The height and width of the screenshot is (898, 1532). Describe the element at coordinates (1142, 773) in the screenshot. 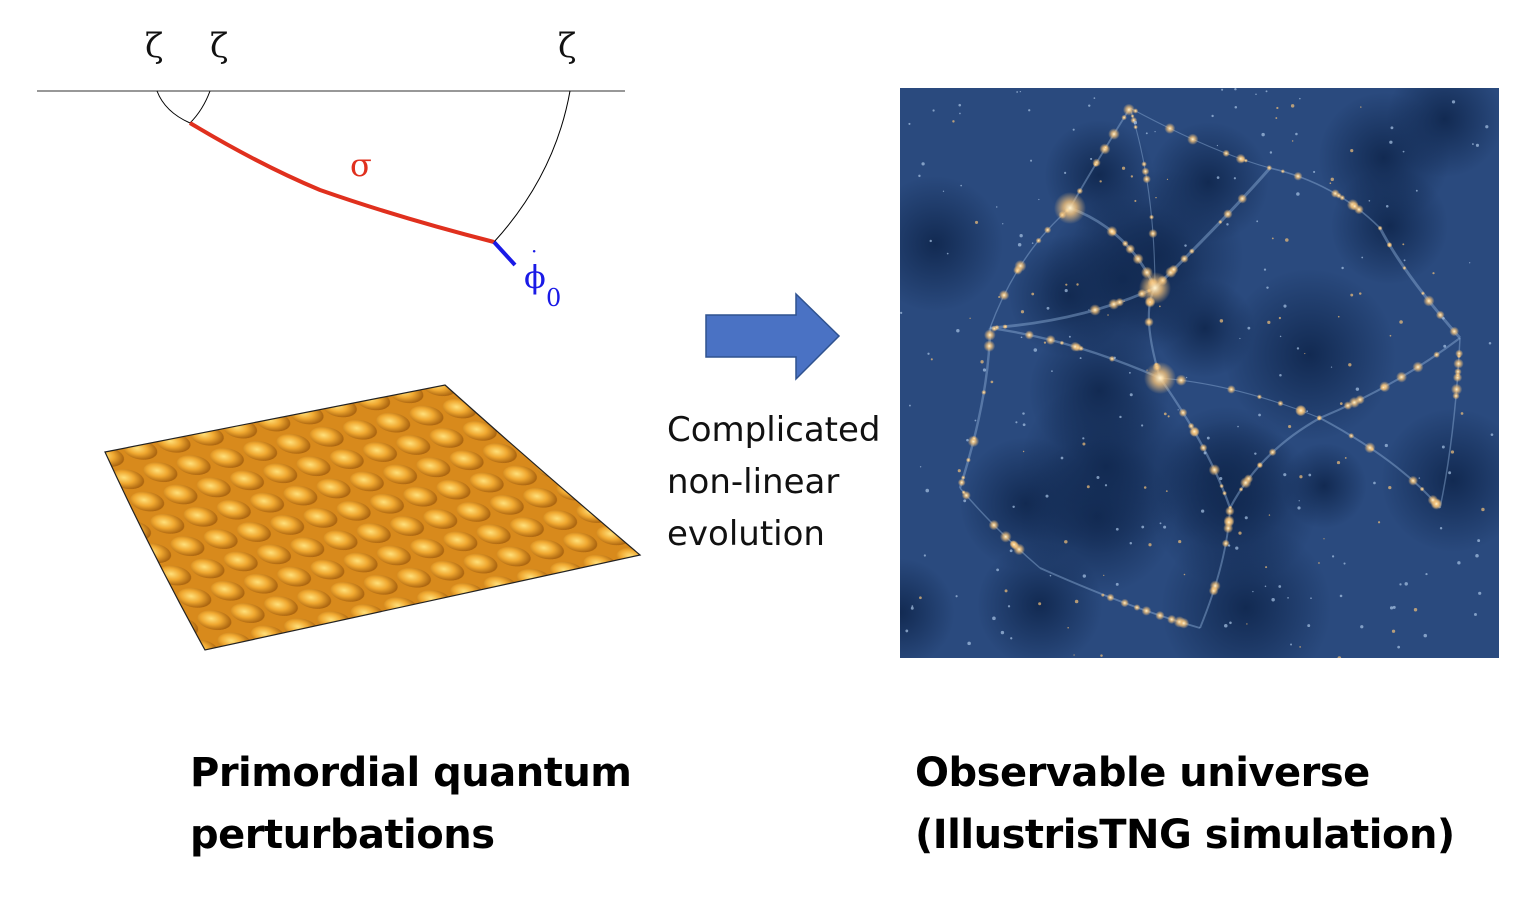

I see `caption-line: Observable universe` at that location.